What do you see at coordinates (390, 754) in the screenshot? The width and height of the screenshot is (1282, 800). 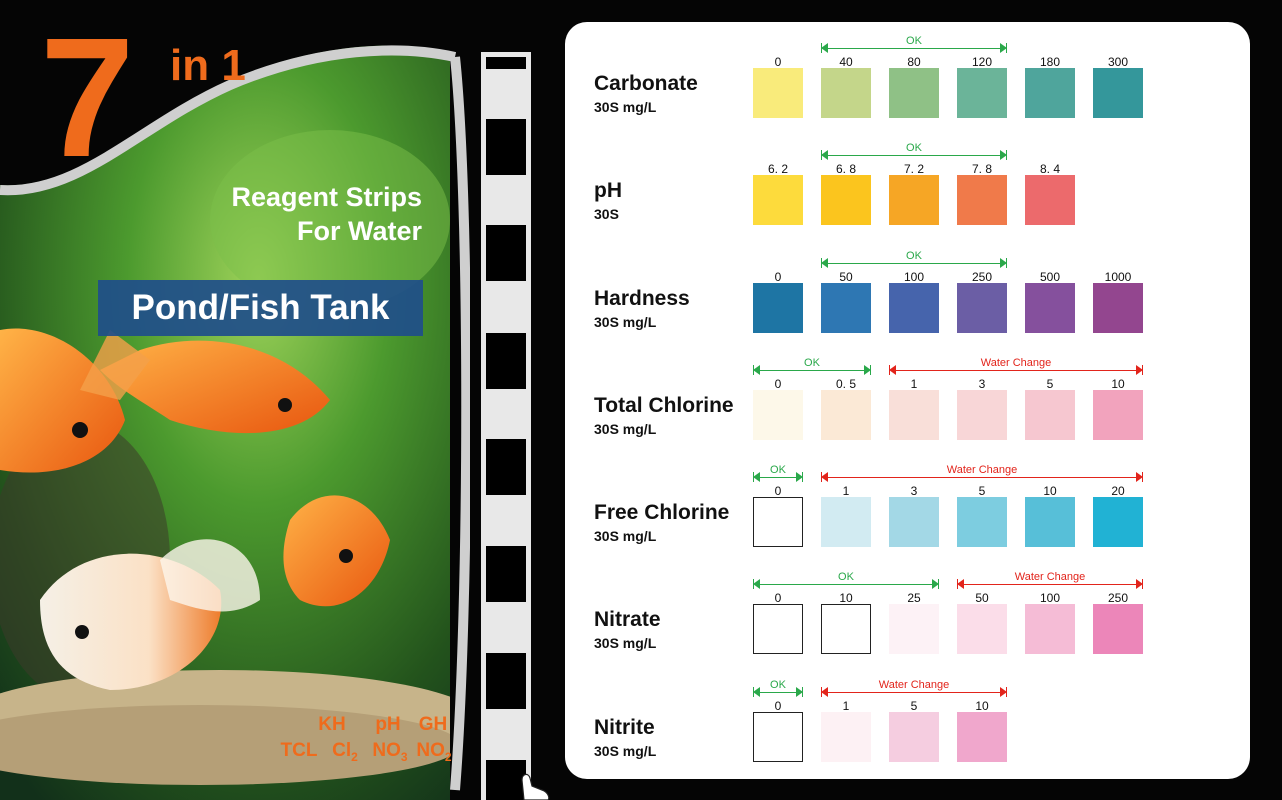 I see `parameter-label: NO3` at bounding box center [390, 754].